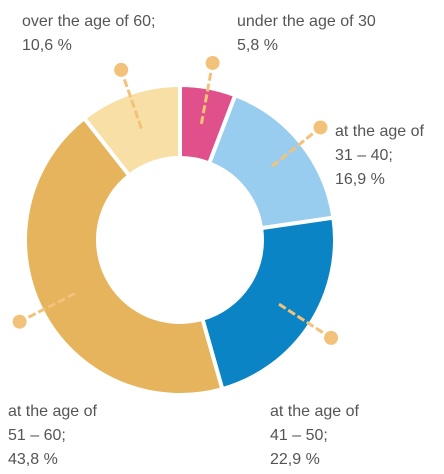 This screenshot has height=474, width=444. What do you see at coordinates (89, 21) in the screenshot?
I see `category-label: over the age of 60;` at bounding box center [89, 21].